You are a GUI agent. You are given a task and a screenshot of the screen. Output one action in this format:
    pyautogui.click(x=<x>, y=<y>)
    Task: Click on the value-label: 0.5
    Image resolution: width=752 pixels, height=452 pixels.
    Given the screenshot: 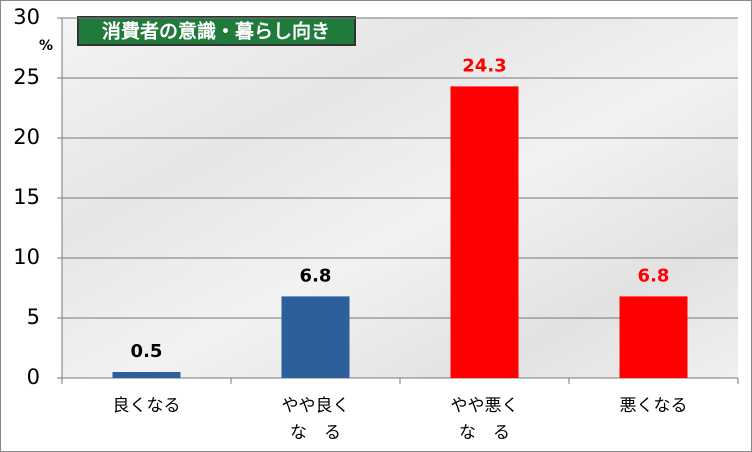 What is the action you would take?
    pyautogui.click(x=147, y=351)
    